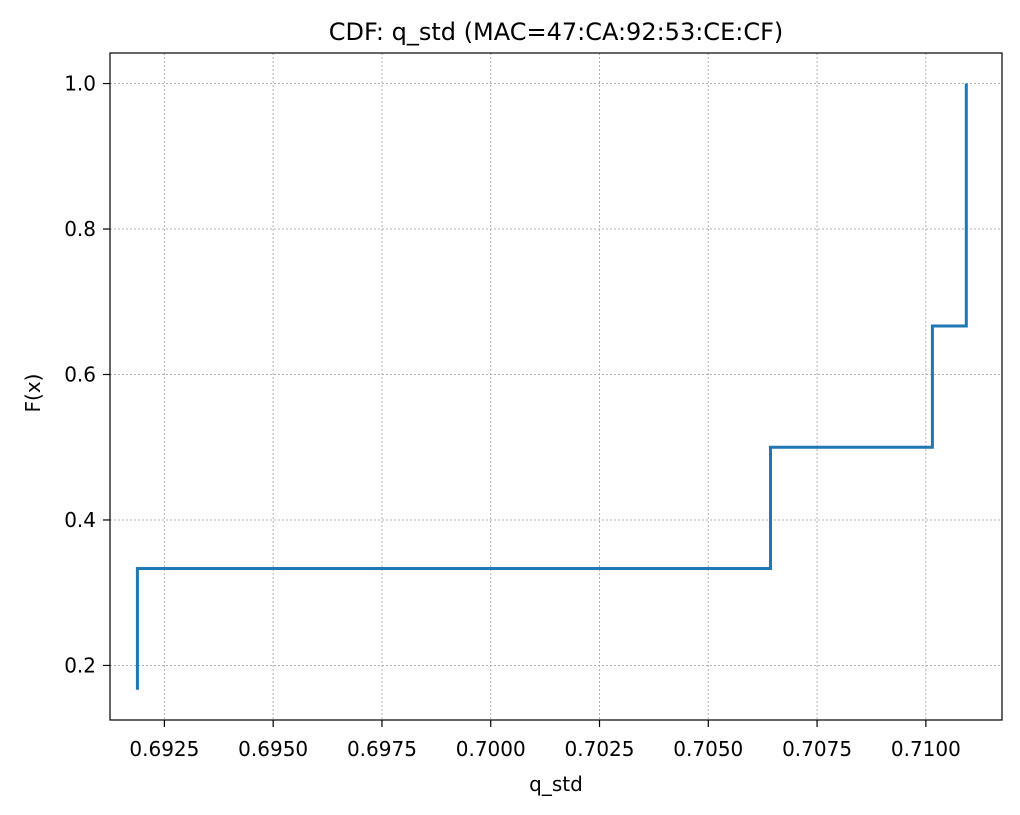 The image size is (1020, 815). I want to click on chart-title: CDF: q_std (MAC=47:CA:92:53:CE:CF), so click(556, 32).